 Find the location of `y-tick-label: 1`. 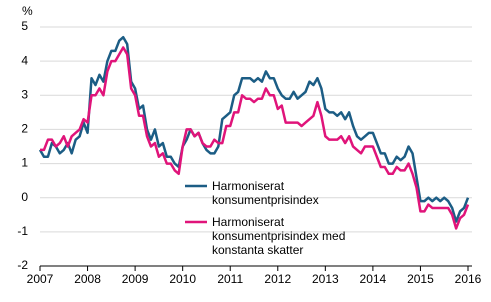

y-tick-label: 1 is located at coordinates (24, 163).